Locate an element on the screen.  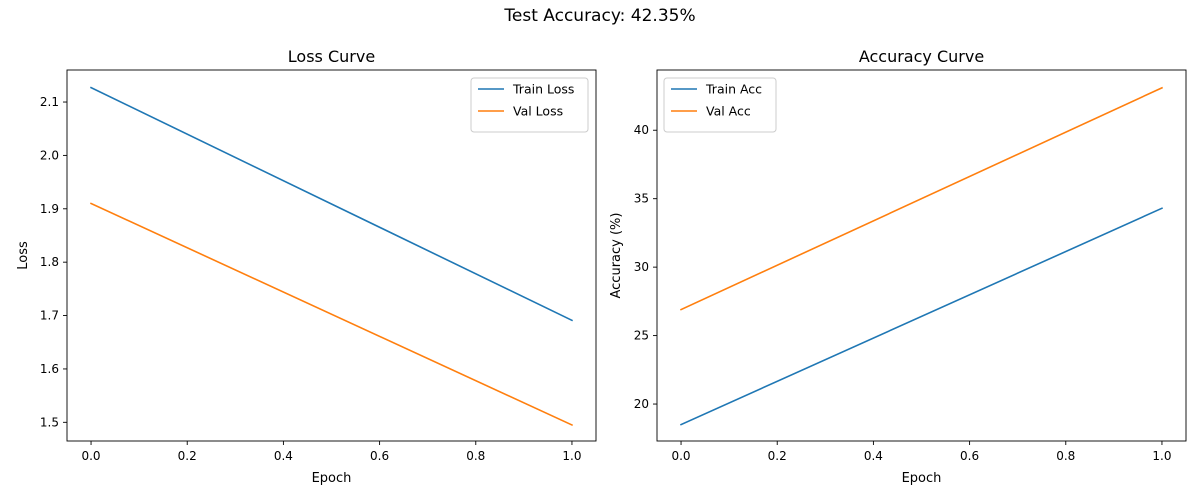
y-tick-label: 2.0 is located at coordinates (49, 155).